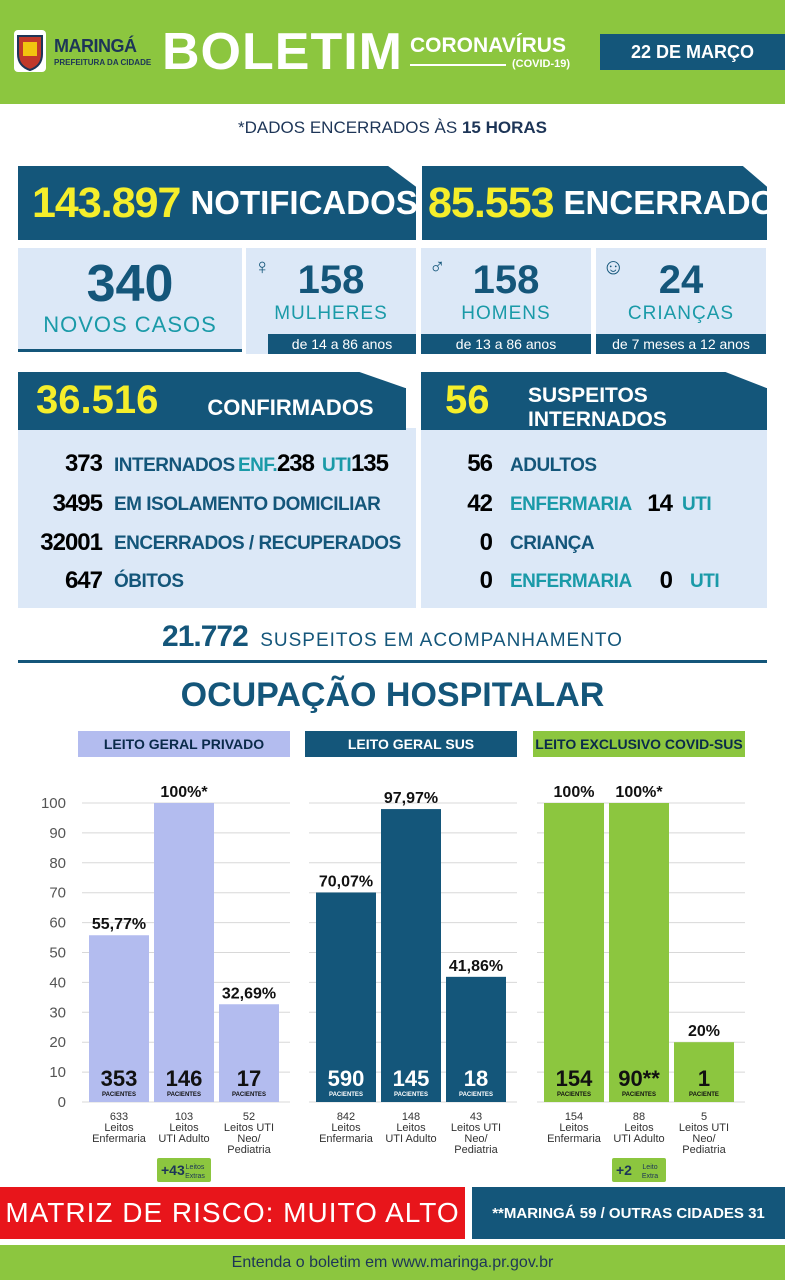 Image resolution: width=785 pixels, height=1280 pixels. What do you see at coordinates (504, 127) in the screenshot?
I see `note-hour: 15 HORAS` at bounding box center [504, 127].